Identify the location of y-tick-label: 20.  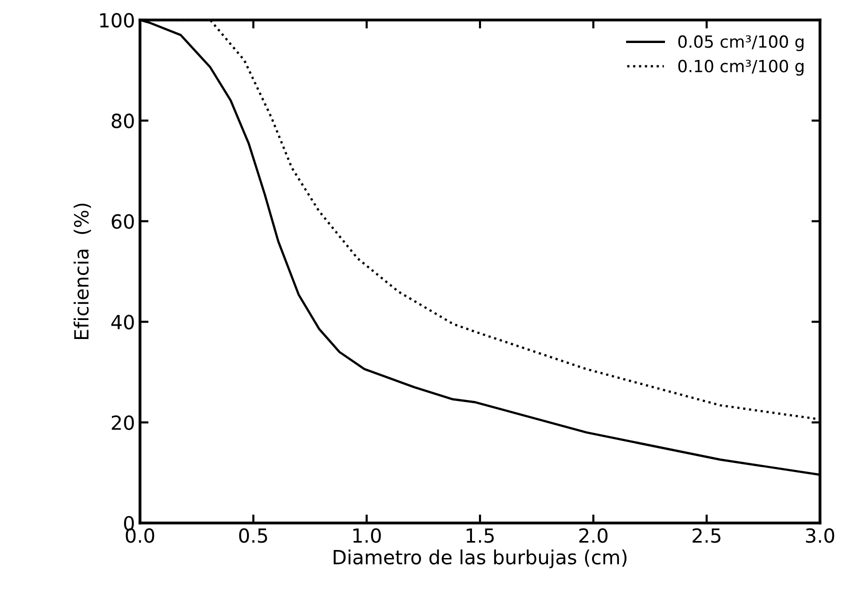
(123, 422).